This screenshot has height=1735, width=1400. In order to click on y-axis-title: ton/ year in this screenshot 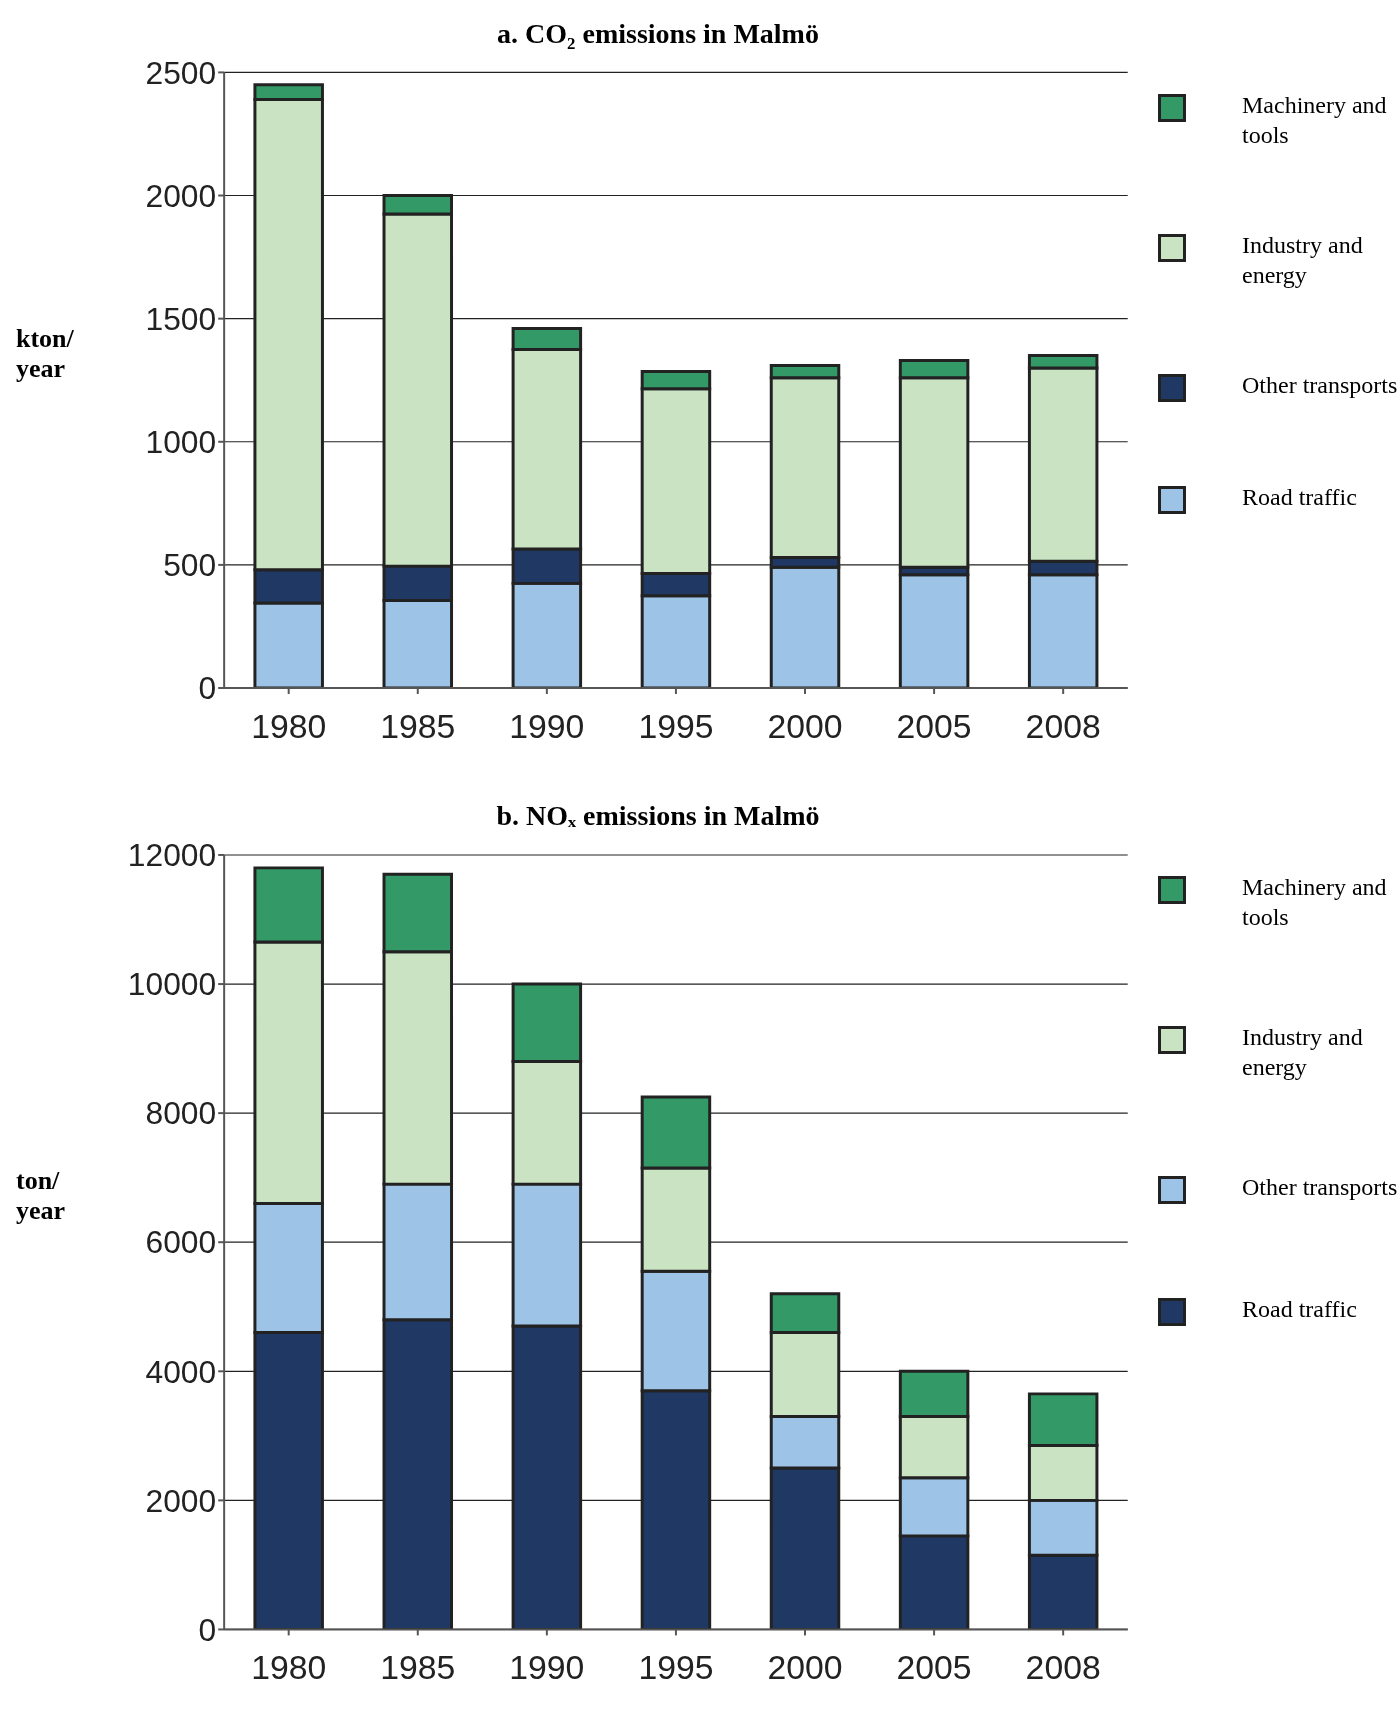, I will do `click(41, 1196)`.